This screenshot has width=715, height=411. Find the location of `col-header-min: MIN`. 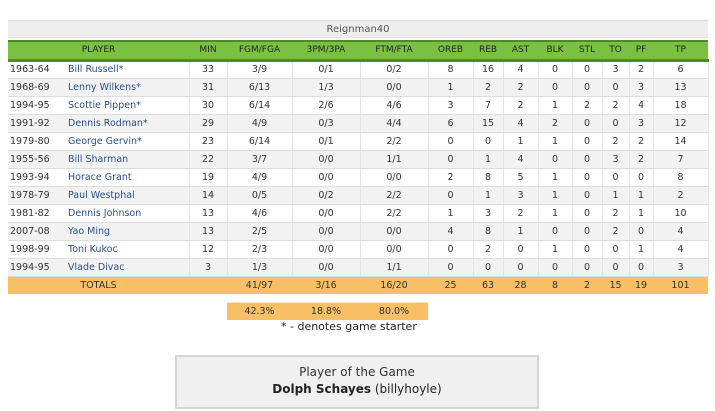

col-header-min: MIN is located at coordinates (208, 51).